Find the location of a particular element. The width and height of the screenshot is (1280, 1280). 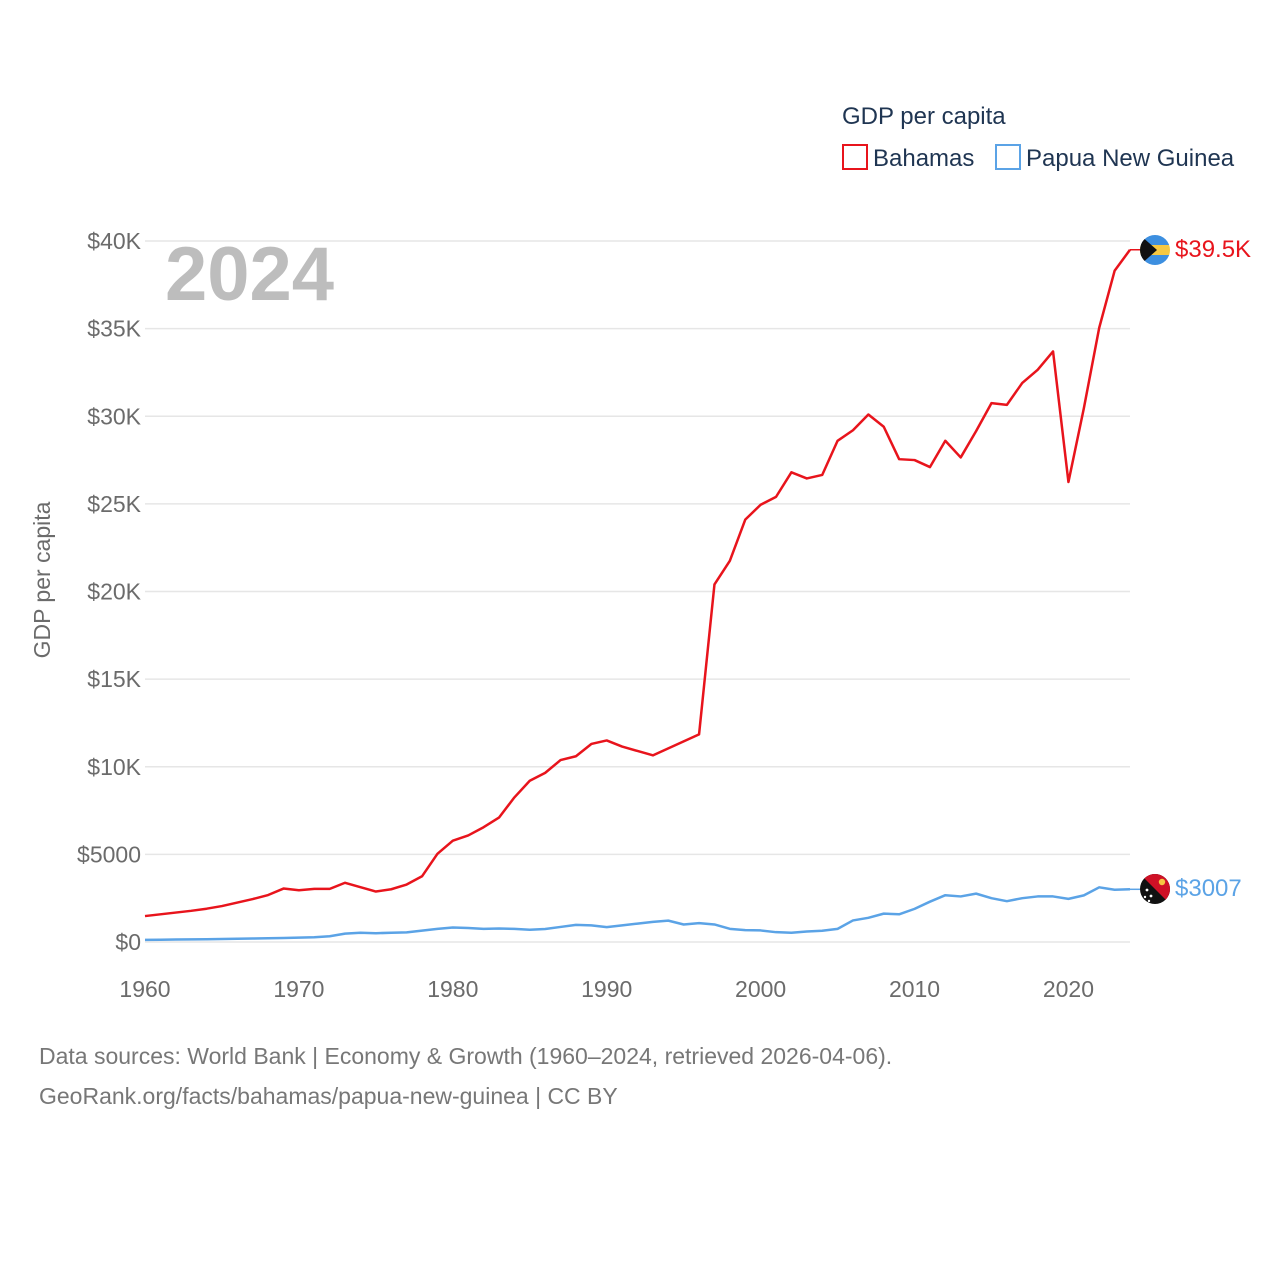

x-tick-label: 2020 is located at coordinates (1068, 989).